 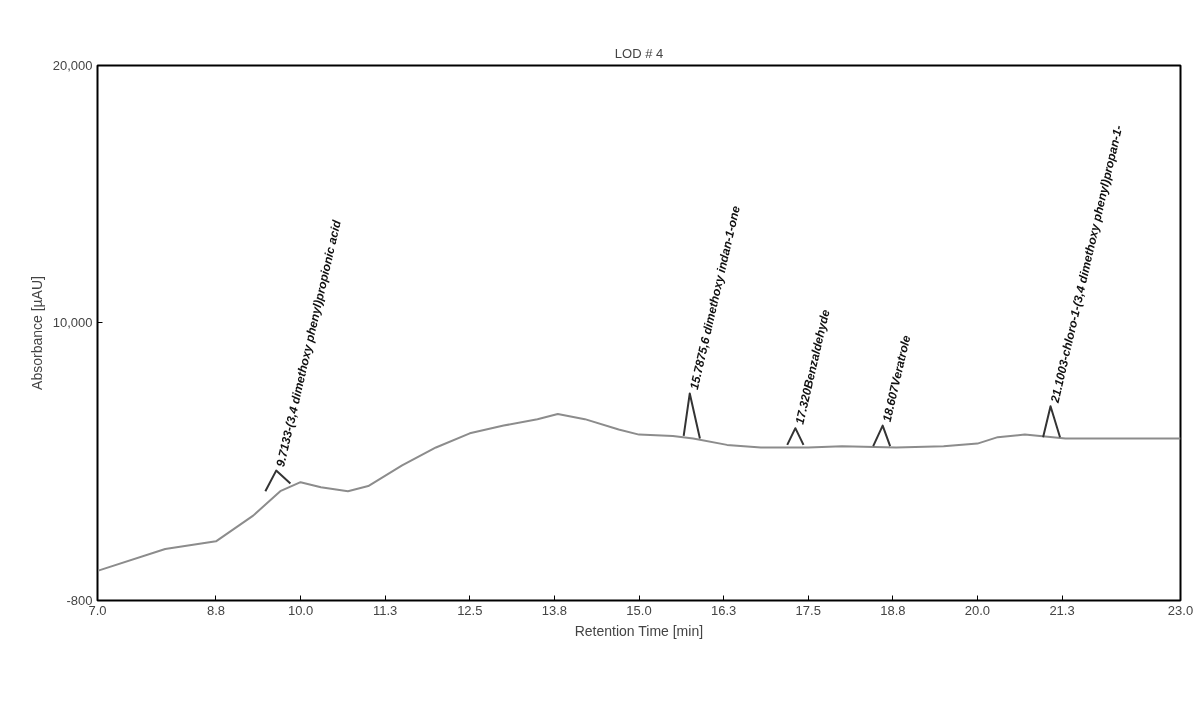 I want to click on y-tick-label: -800, so click(x=79, y=600).